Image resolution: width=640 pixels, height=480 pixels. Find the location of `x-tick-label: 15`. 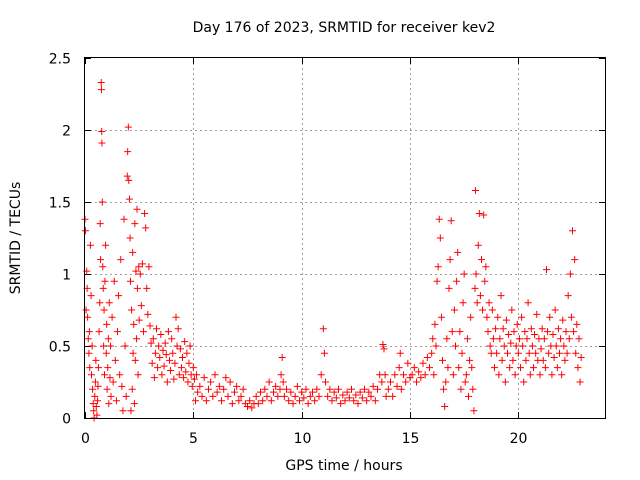

x-tick-label: 15 is located at coordinates (411, 439).